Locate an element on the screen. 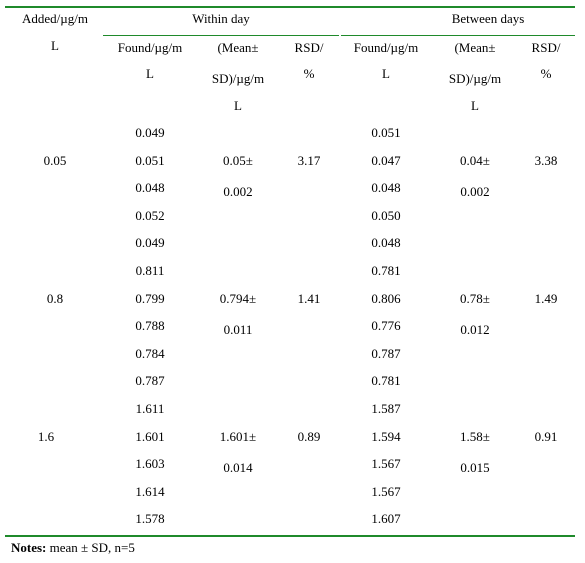 This screenshot has height=563, width=585. between-rsd-value: 0.91 is located at coordinates (546, 436).